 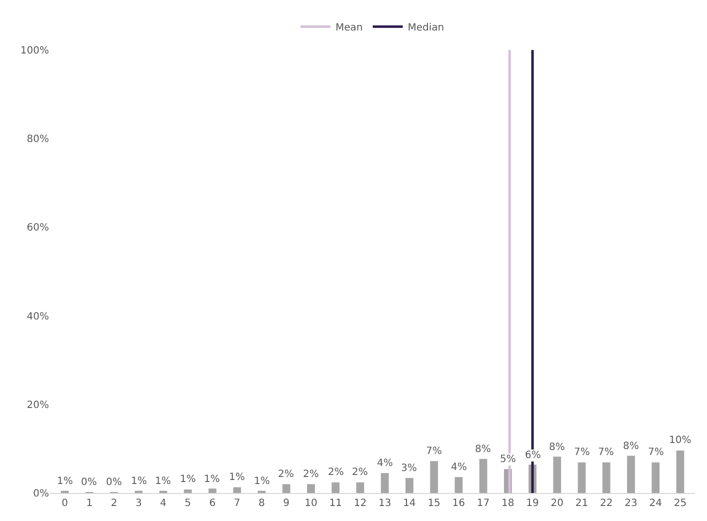 What do you see at coordinates (89, 503) in the screenshot?
I see `x-tick-label: 1` at bounding box center [89, 503].